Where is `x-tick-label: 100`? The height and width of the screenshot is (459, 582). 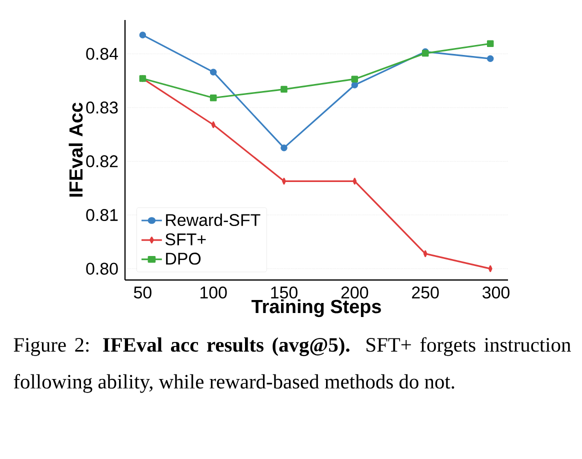 x-tick-label: 100 is located at coordinates (213, 292).